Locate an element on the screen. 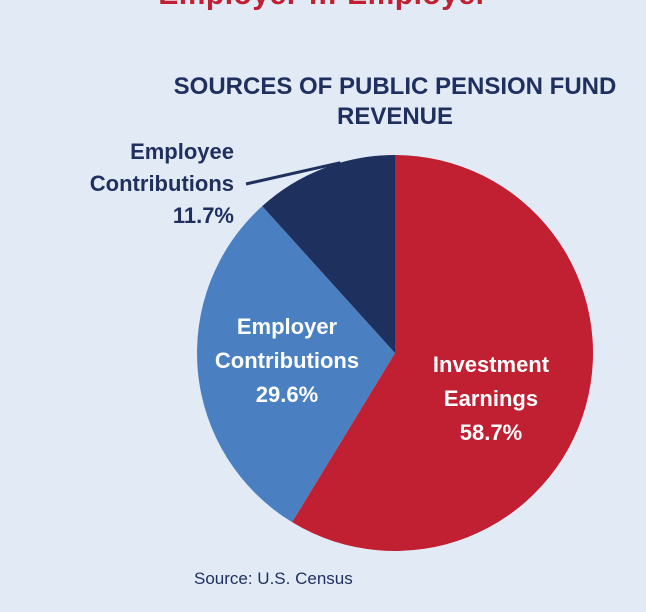  slice-label-investment-earnings: Investment Earnings 58.7% is located at coordinates (491, 398).